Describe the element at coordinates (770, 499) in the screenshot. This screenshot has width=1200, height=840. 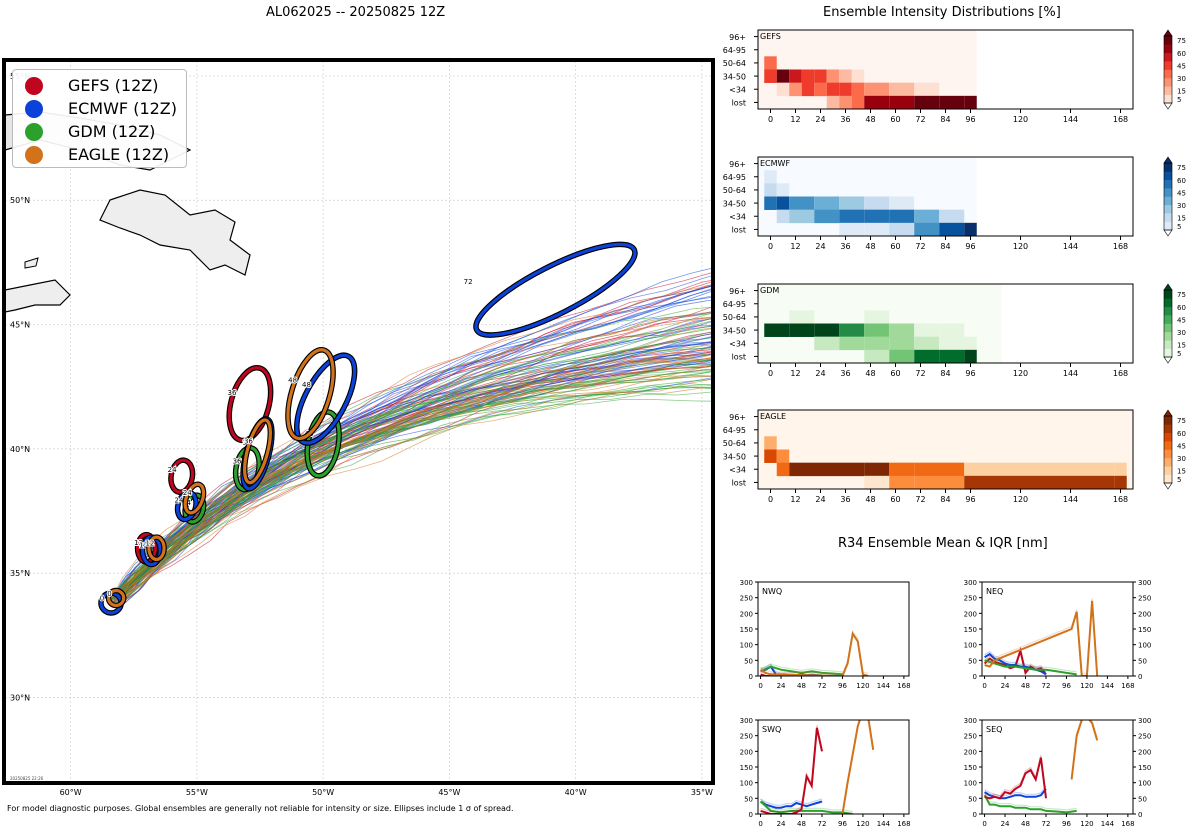
I see `x-tick-label: 0` at that location.